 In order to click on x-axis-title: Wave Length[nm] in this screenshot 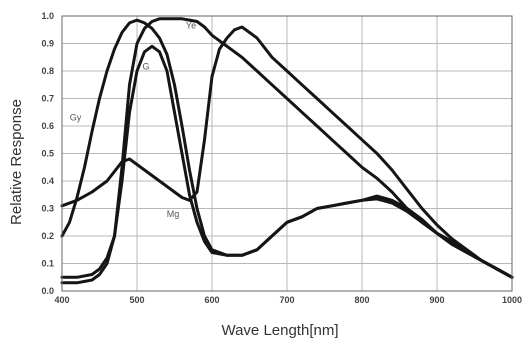, I will do `click(279, 330)`.